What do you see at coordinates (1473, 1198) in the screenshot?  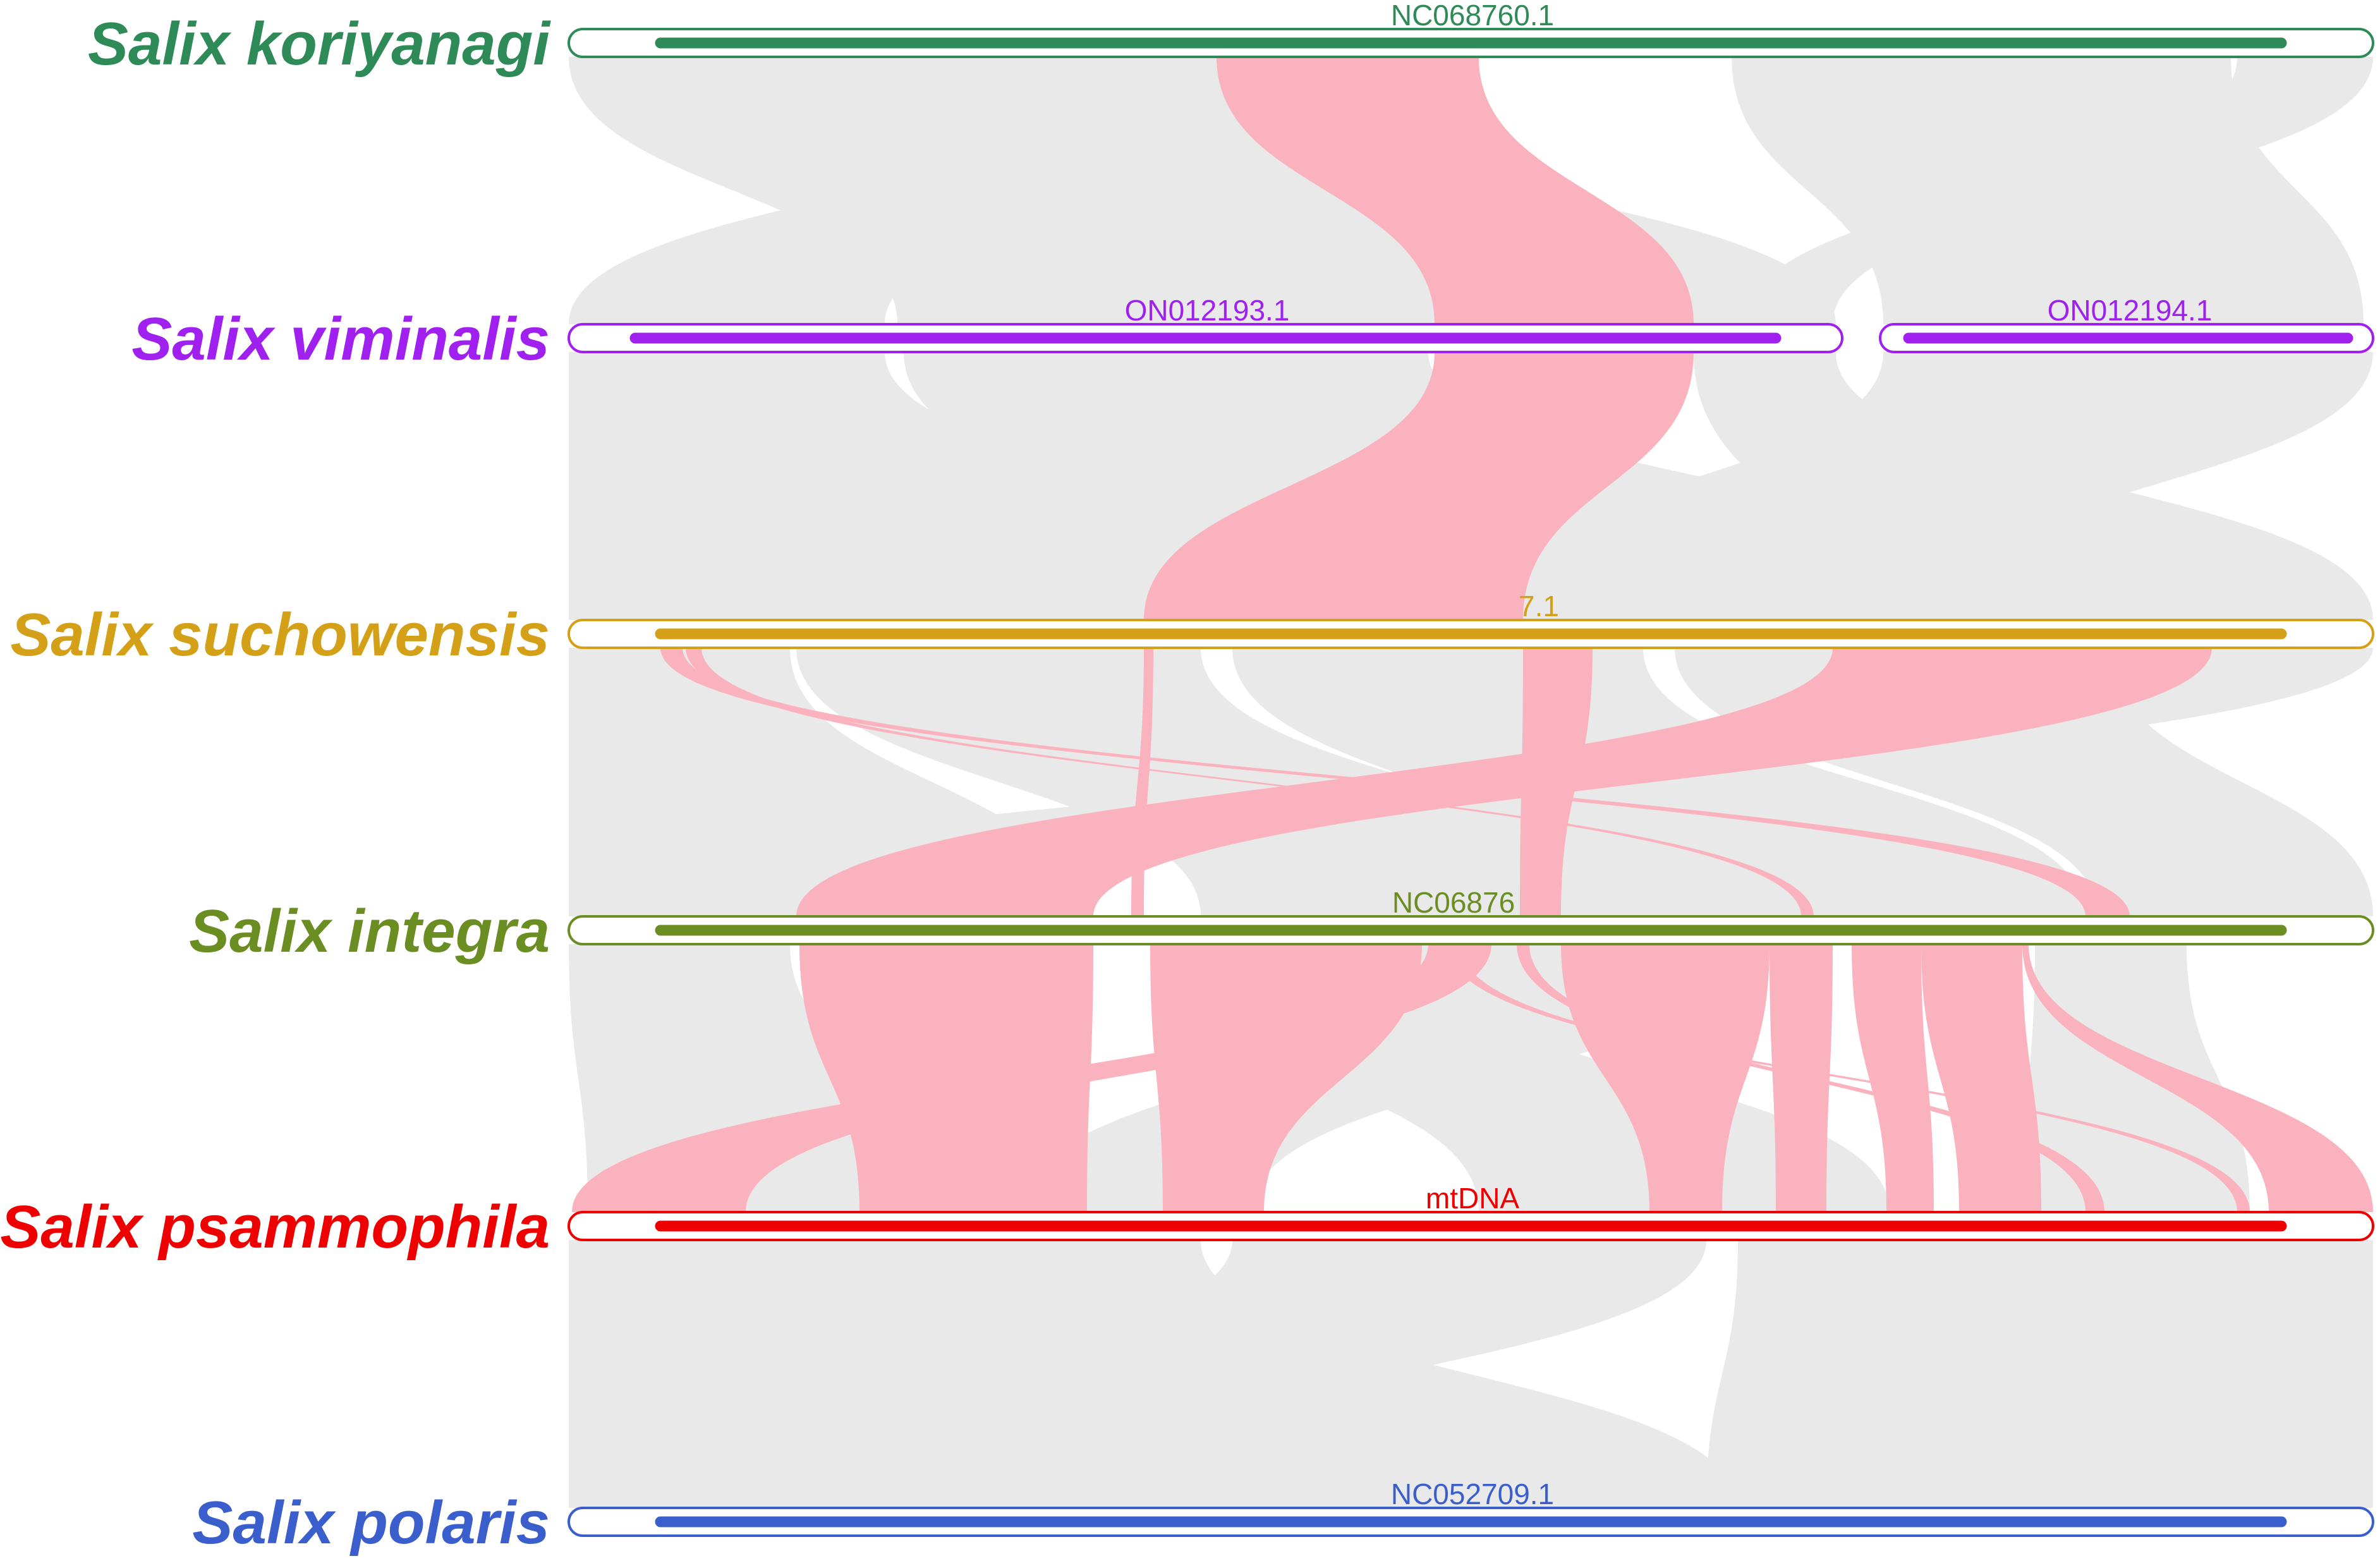 I see `contig-label: mtDNA` at bounding box center [1473, 1198].